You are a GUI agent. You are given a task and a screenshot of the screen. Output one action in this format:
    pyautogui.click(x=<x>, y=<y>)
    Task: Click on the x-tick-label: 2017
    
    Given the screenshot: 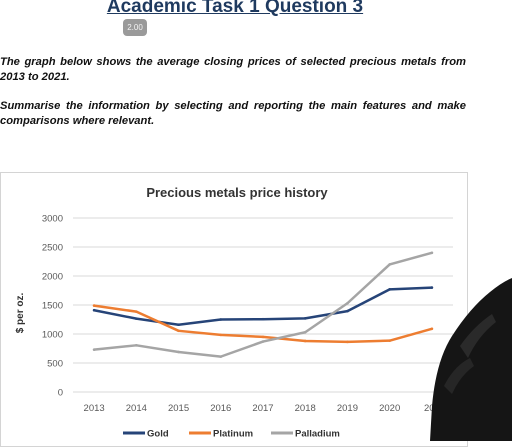 What is the action you would take?
    pyautogui.click(x=262, y=408)
    